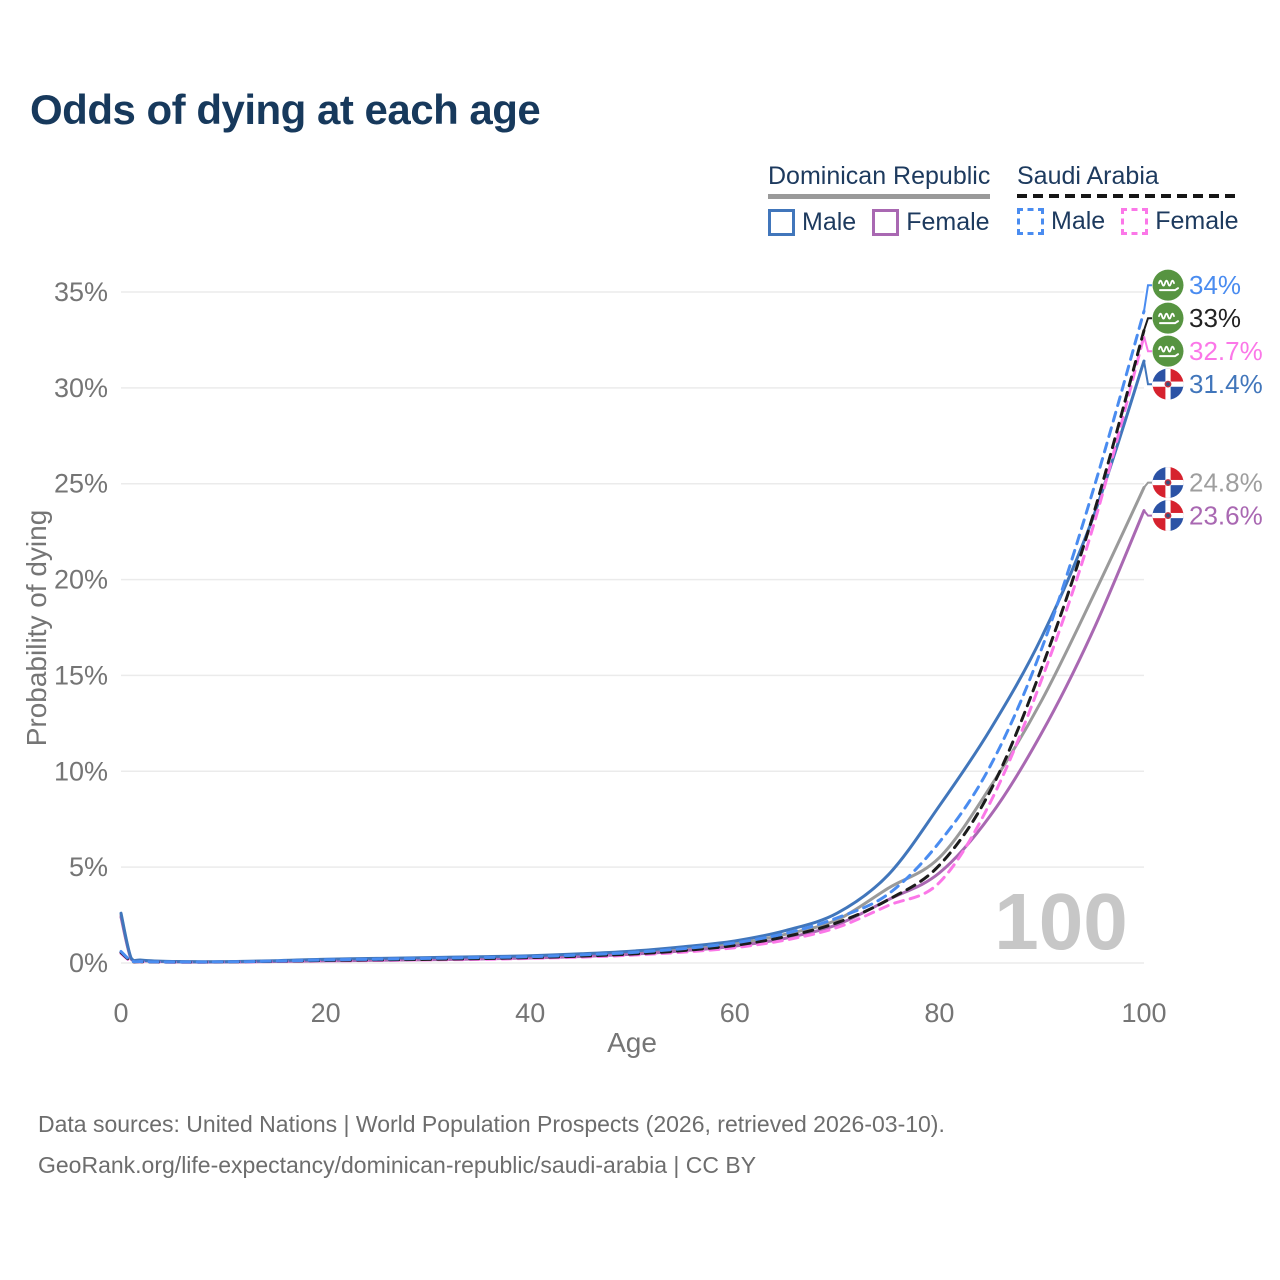 This screenshot has width=1280, height=1280. I want to click on hover-age-watermark: 100, so click(1060, 921).